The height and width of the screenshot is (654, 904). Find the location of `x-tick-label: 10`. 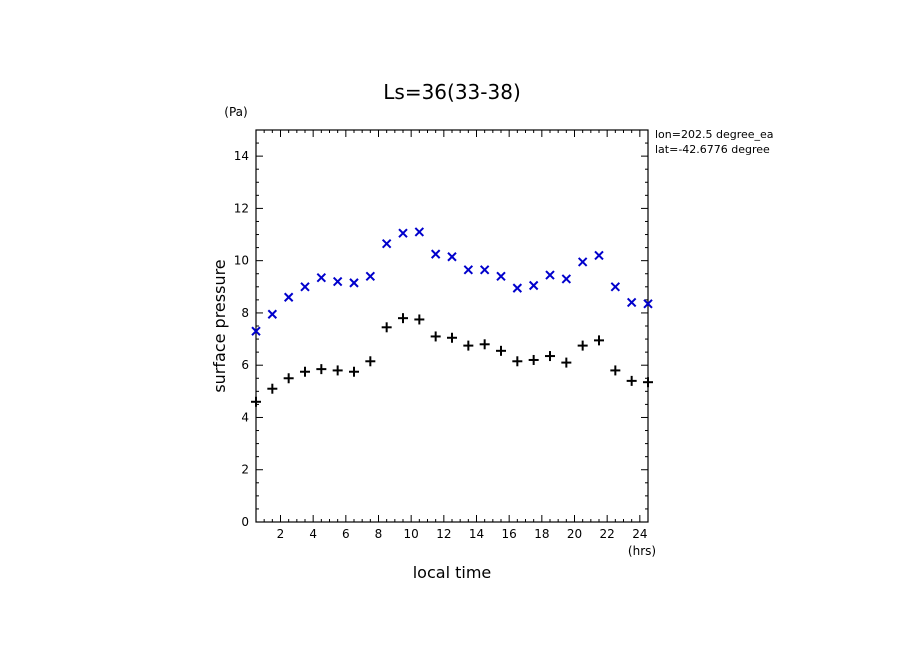

x-tick-label: 10 is located at coordinates (411, 534).